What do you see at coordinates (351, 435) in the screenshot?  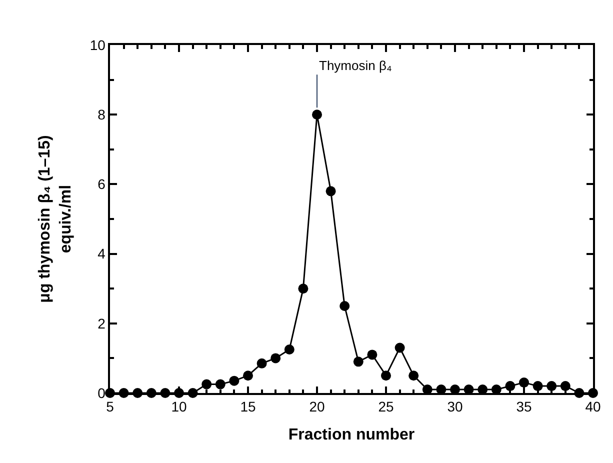 I see `x-axis-title: Fraction number` at bounding box center [351, 435].